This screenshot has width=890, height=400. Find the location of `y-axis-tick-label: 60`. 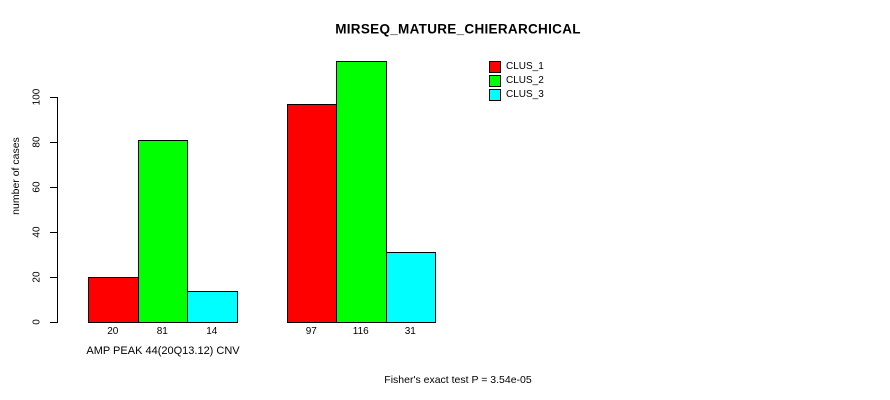

y-axis-tick-label: 60 is located at coordinates (36, 187).